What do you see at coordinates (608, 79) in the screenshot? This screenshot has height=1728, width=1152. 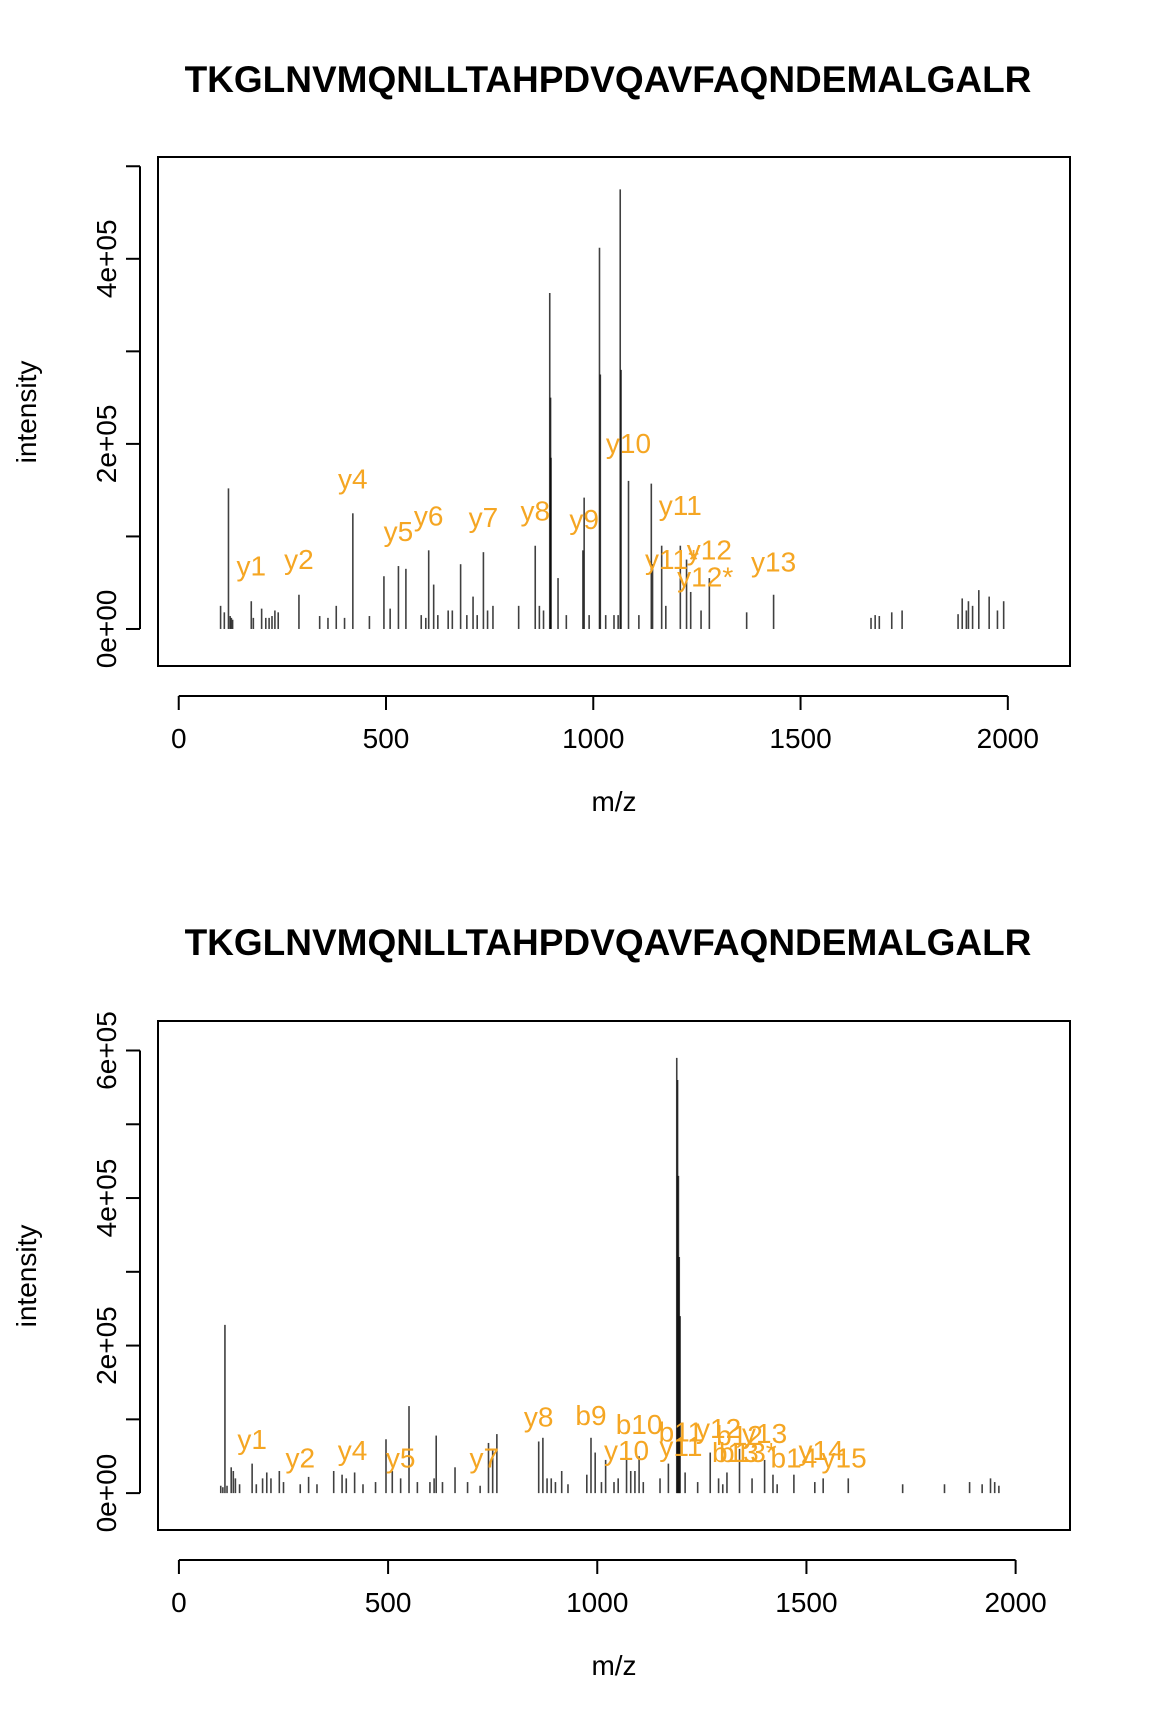 I see `panel-1-title: TKGLNVMQNLLTAHPDVQAVFAQNDEMALGALR` at bounding box center [608, 79].